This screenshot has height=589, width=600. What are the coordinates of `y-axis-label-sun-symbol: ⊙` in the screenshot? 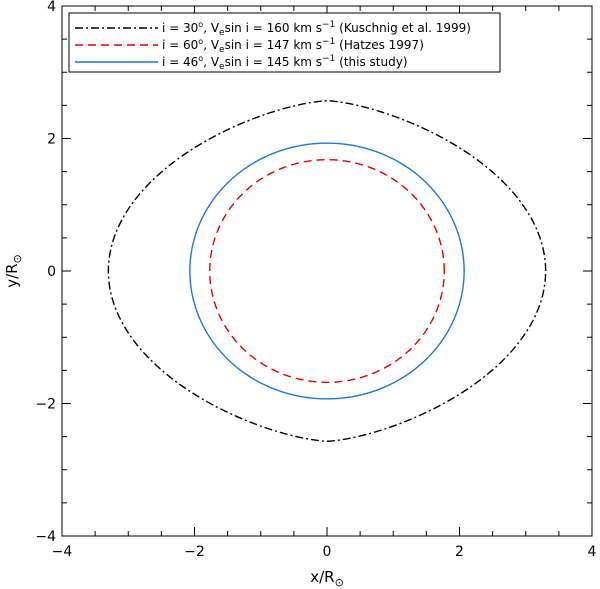 It's located at (17, 258).